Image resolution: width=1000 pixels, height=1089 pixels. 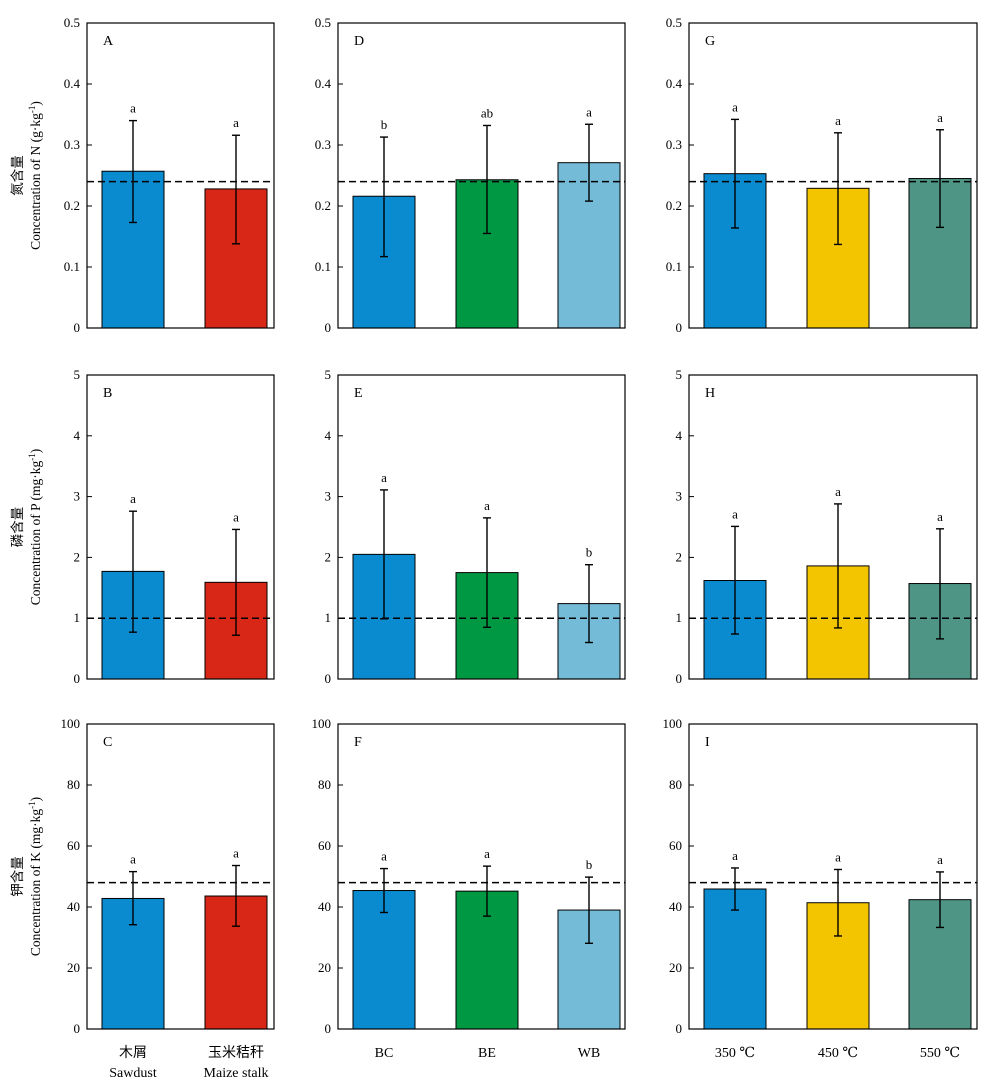 I want to click on x-category-label-cn: 木屑, so click(x=133, y=1053).